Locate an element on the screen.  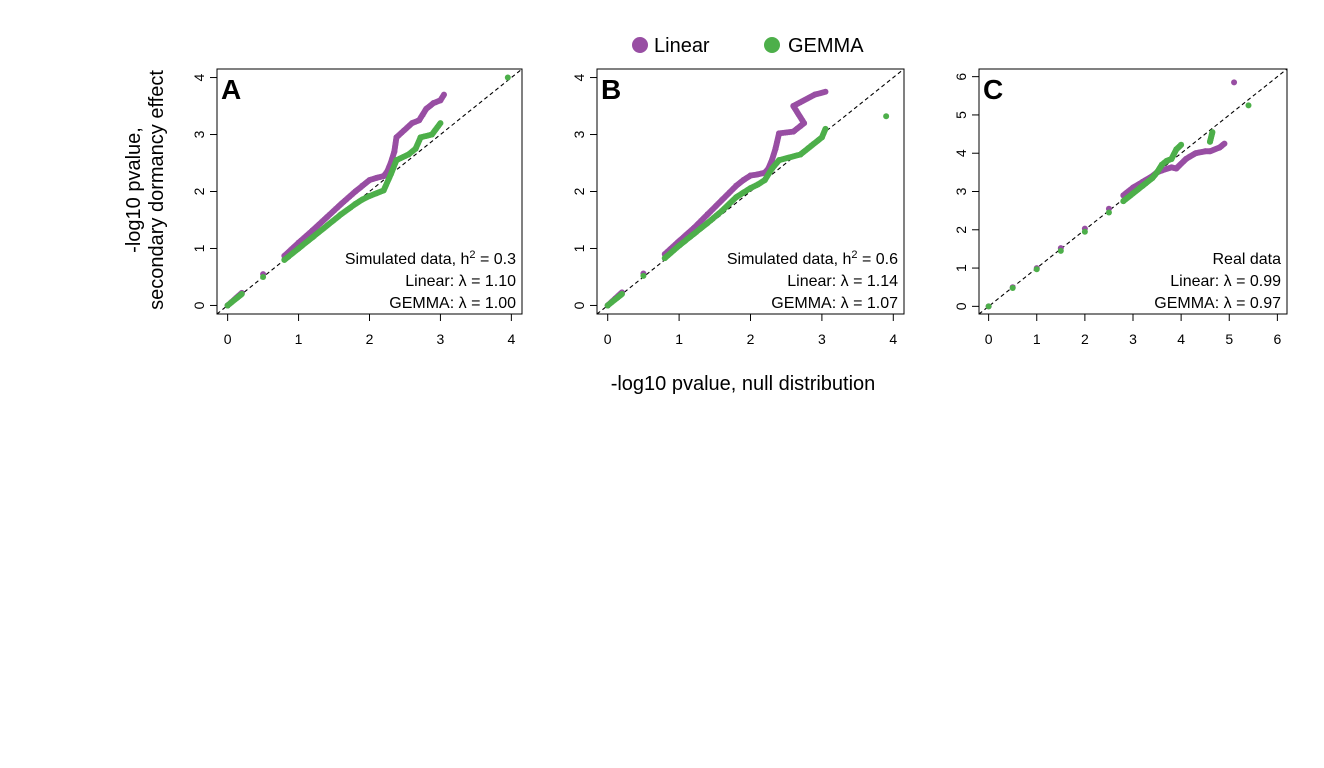
annotation-title-text: Real data is located at coordinates (1247, 259).